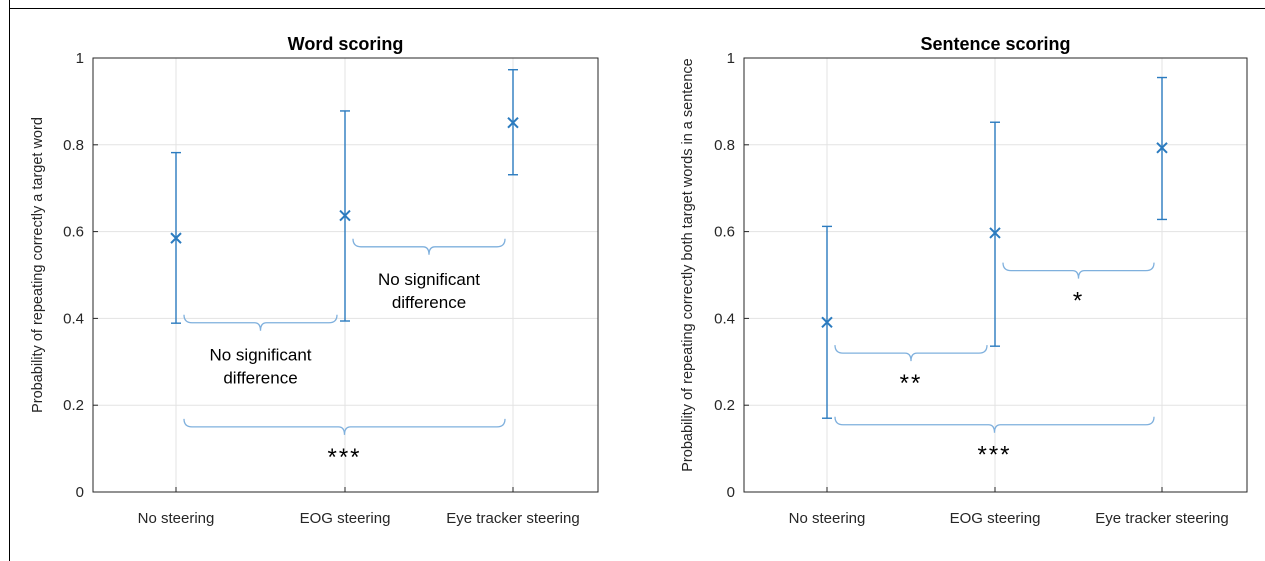  I want to click on word-chart-title: Word scoring, so click(346, 44).